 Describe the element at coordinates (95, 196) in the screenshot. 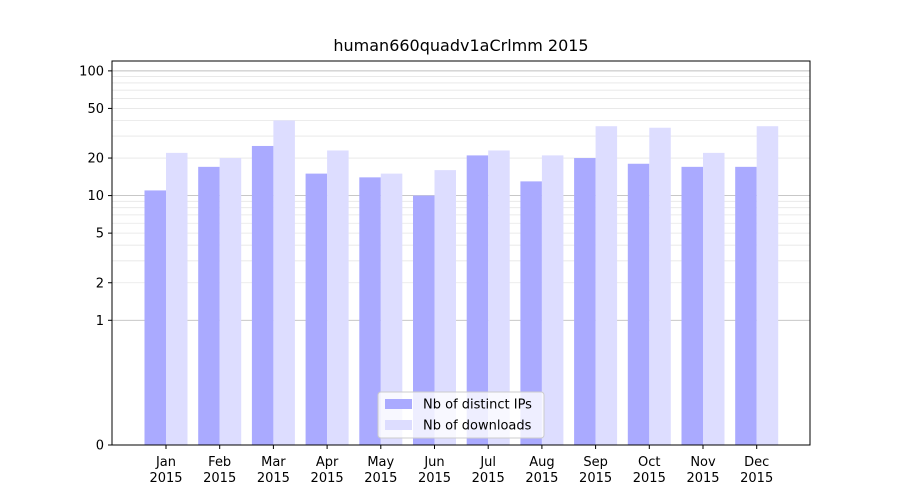

I see `y-tick-label: 10` at that location.